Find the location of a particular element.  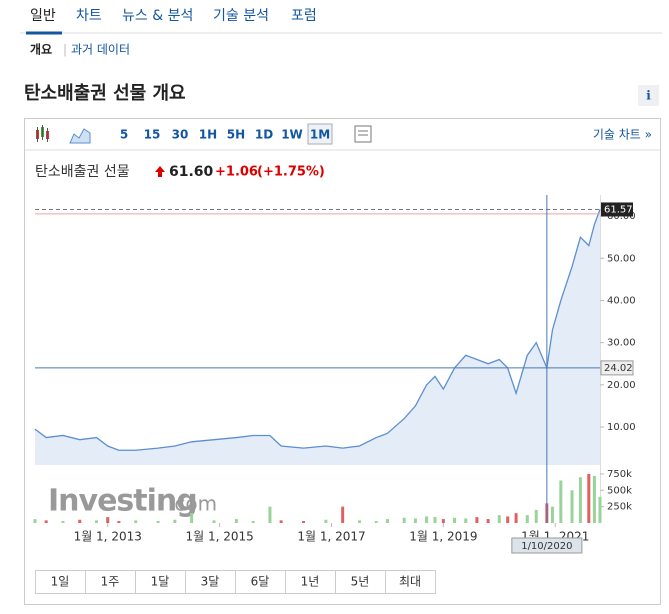

last-price-label: 61.57 is located at coordinates (618, 209).